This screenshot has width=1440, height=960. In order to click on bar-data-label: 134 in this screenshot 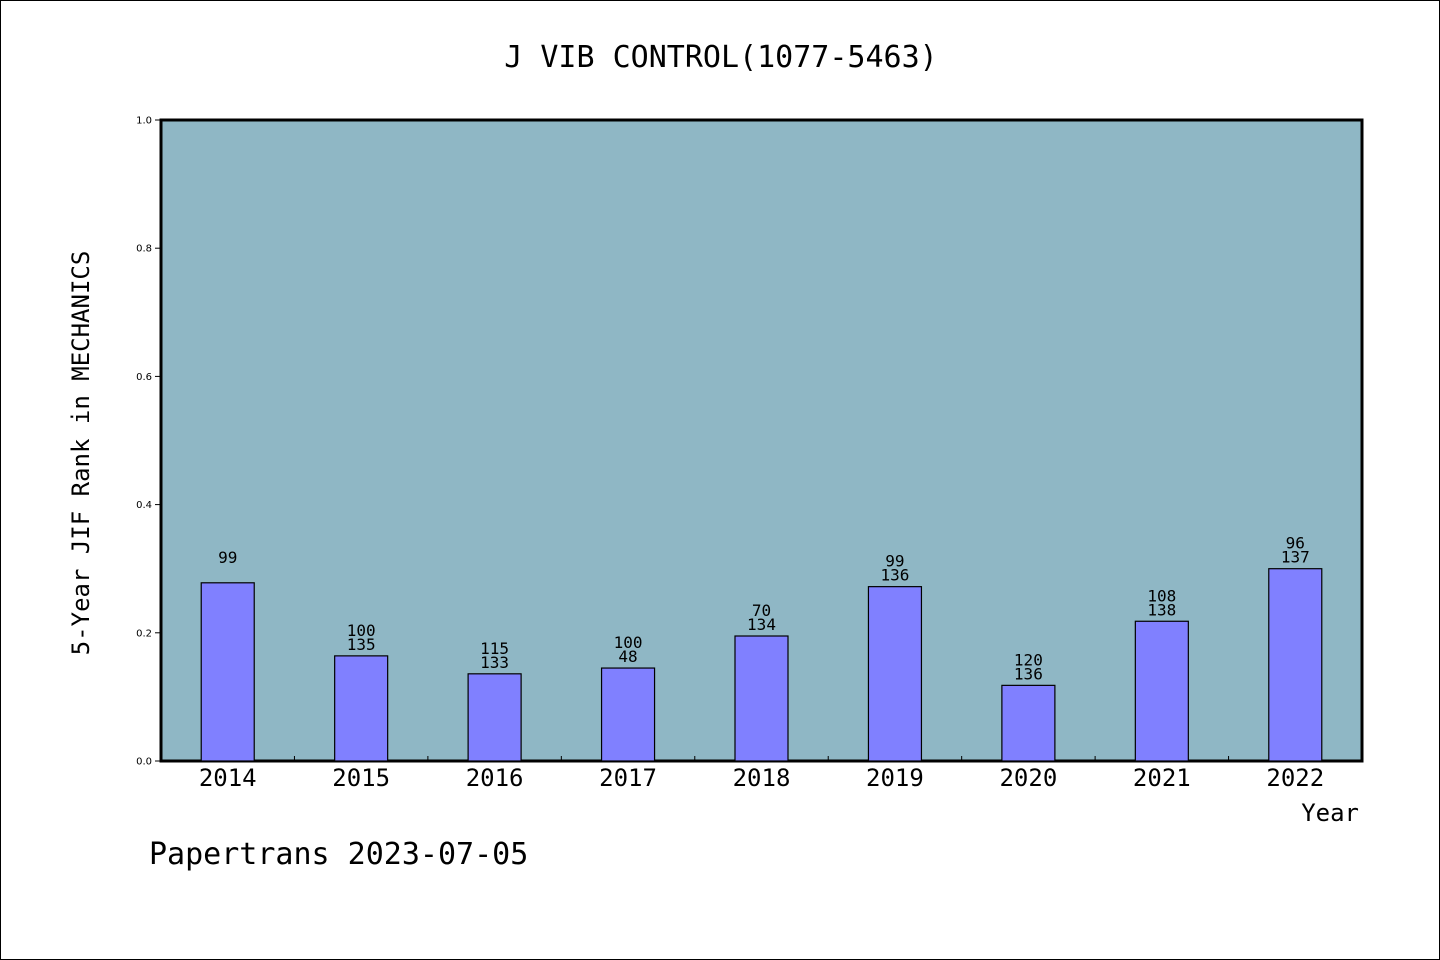, I will do `click(761, 624)`.